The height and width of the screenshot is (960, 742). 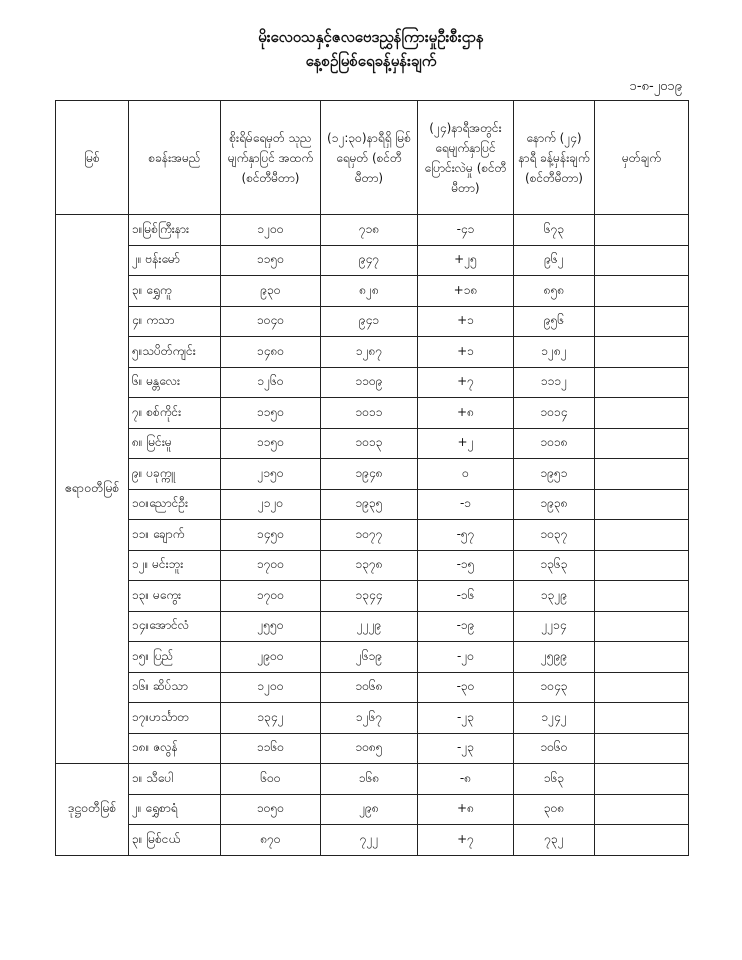 What do you see at coordinates (174, 382) in the screenshot?
I see `station-name: ၆။ မန္တလေး` at bounding box center [174, 382].